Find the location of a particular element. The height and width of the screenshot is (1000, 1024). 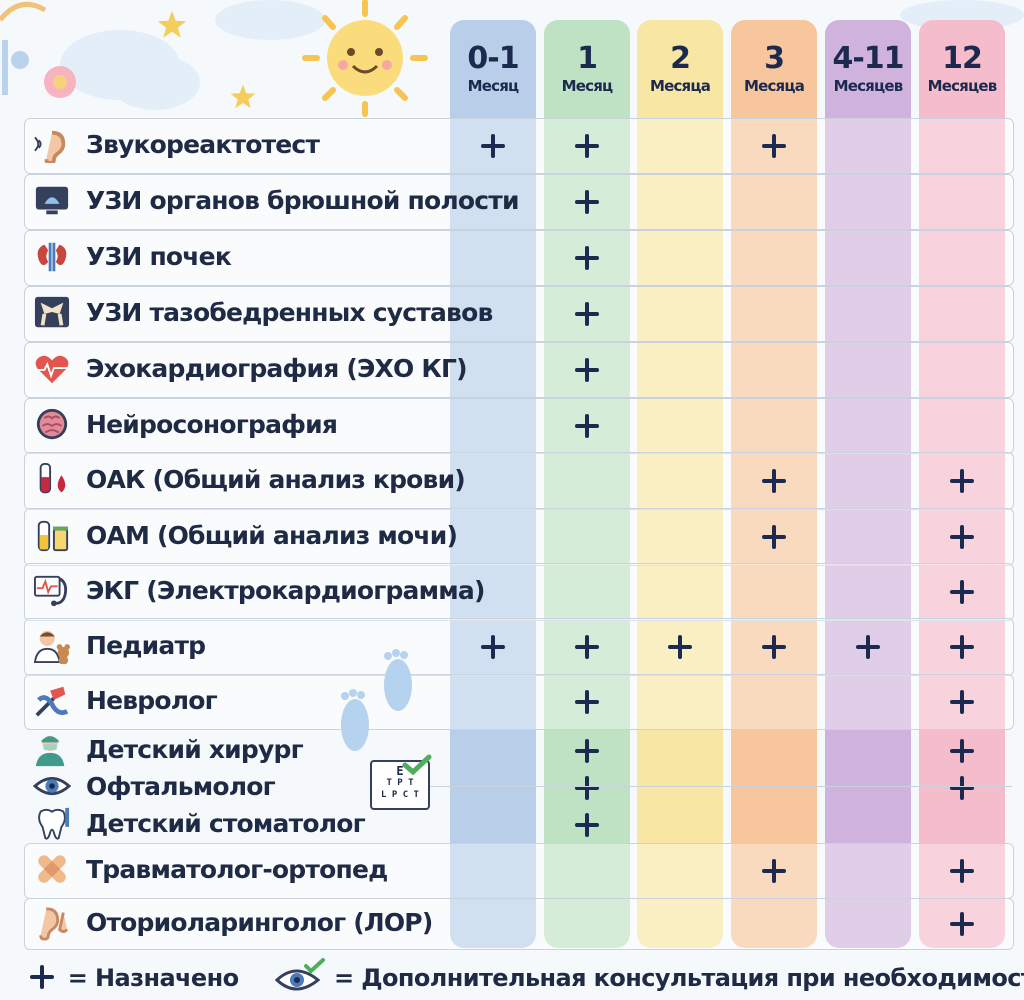

tooth-icon is located at coordinates (52, 824).